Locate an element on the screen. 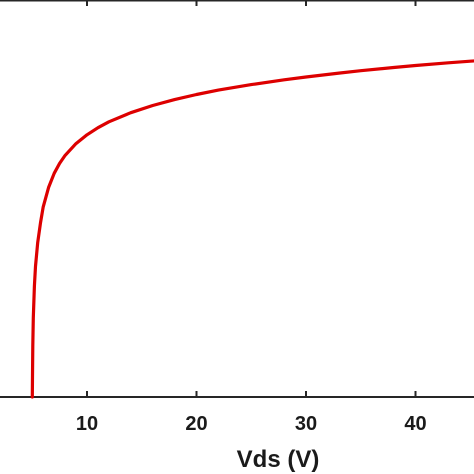 Image resolution: width=474 pixels, height=474 pixels. x-tick-label: 20 is located at coordinates (196, 424).